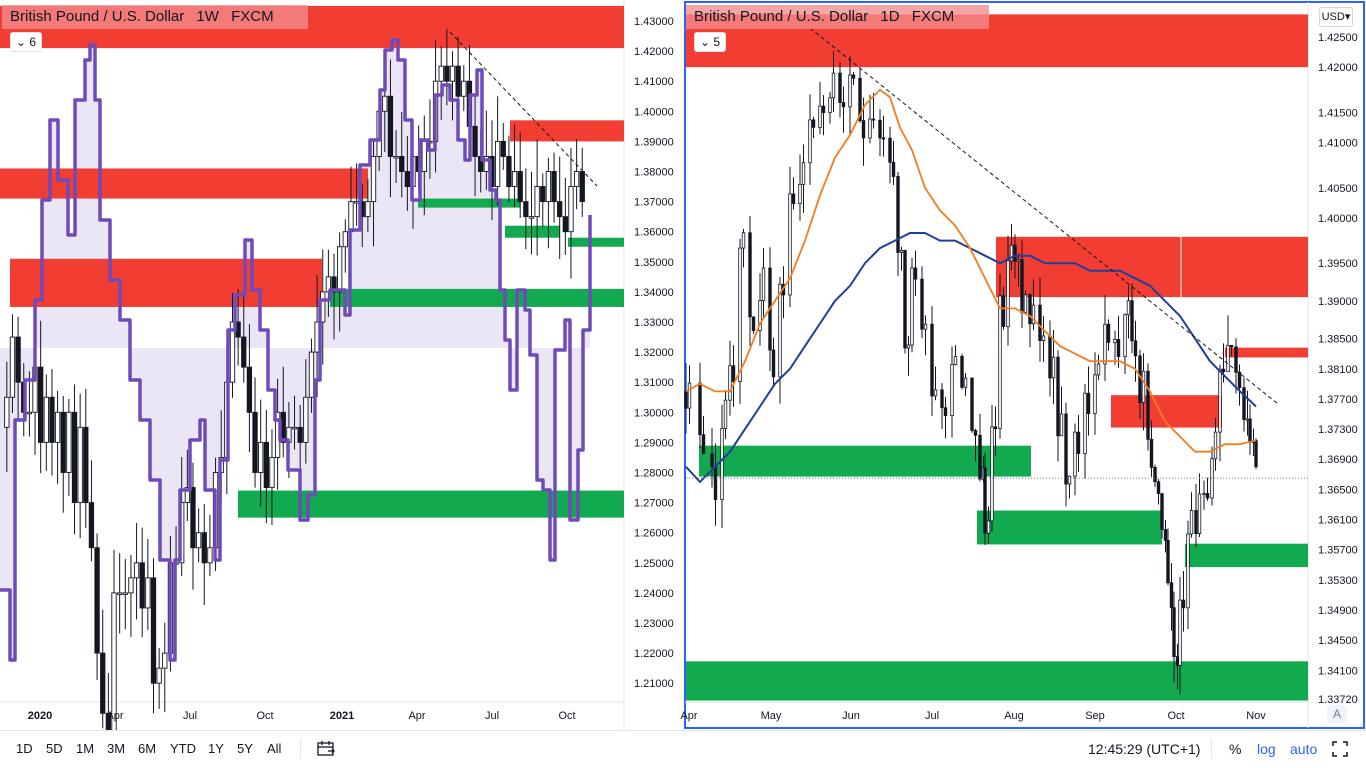 This screenshot has width=1366, height=768. I want to click on range-ytd-button: YTD, so click(183, 748).